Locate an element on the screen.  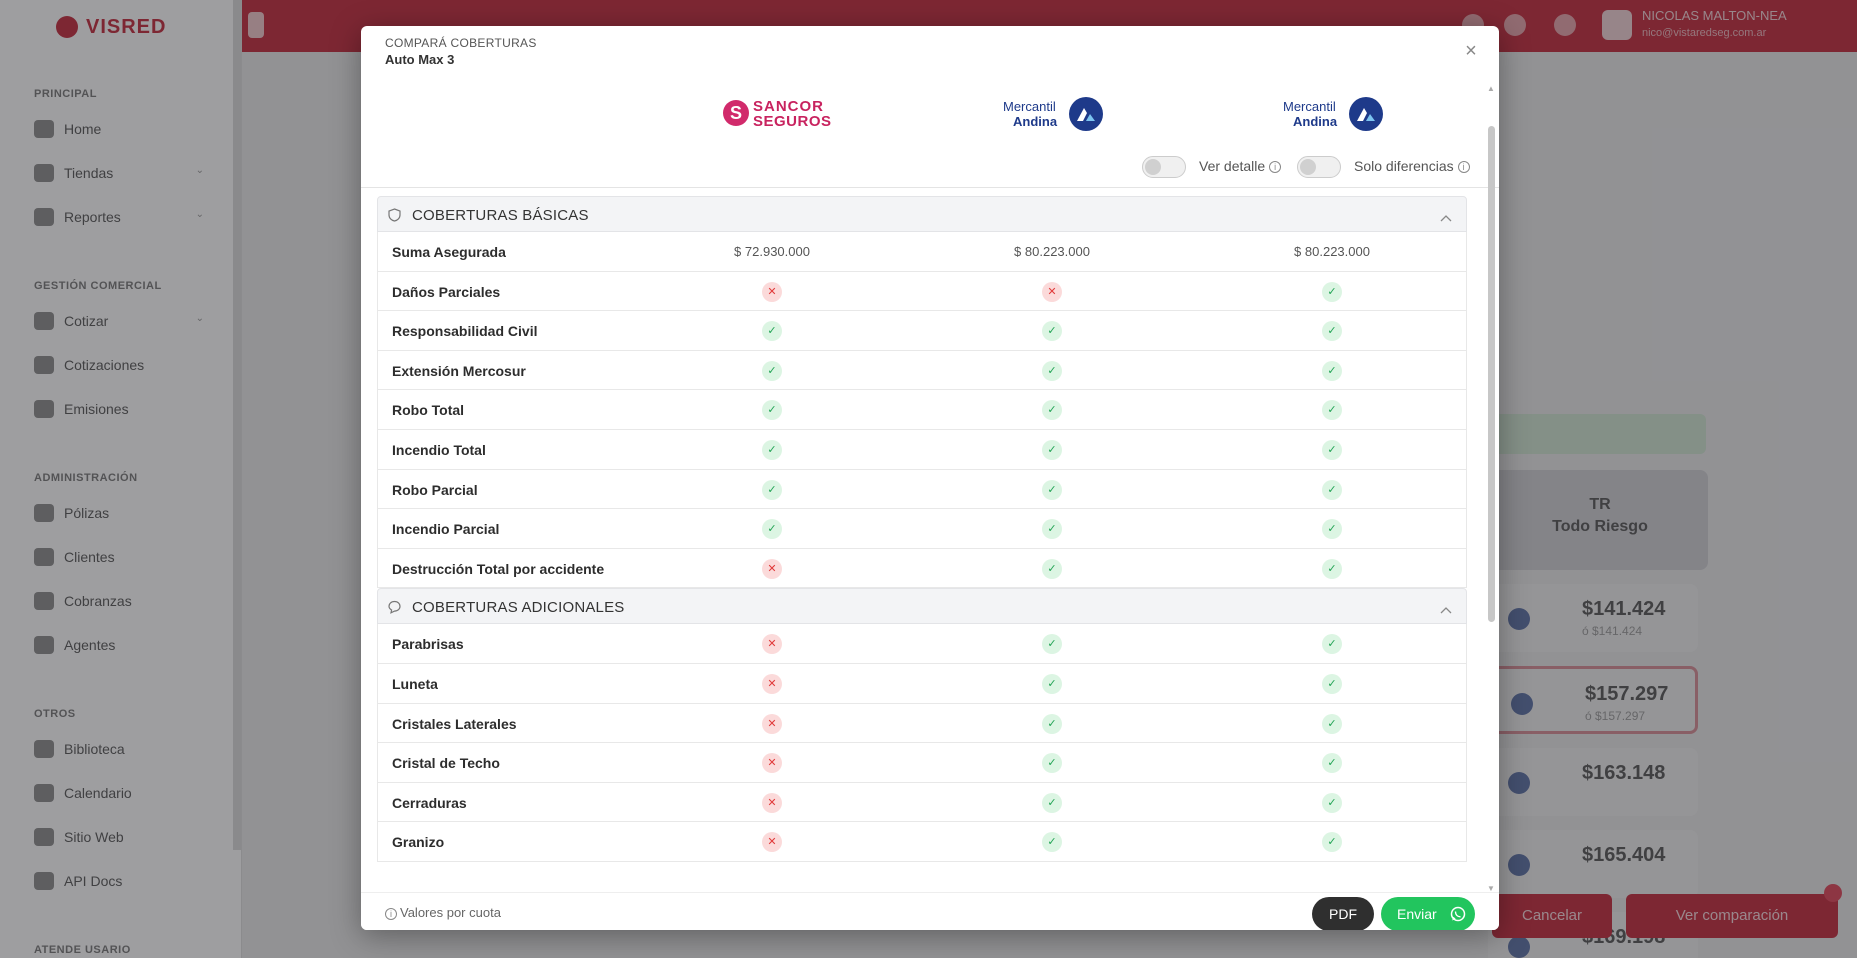
money-icon is located at coordinates (44, 601).